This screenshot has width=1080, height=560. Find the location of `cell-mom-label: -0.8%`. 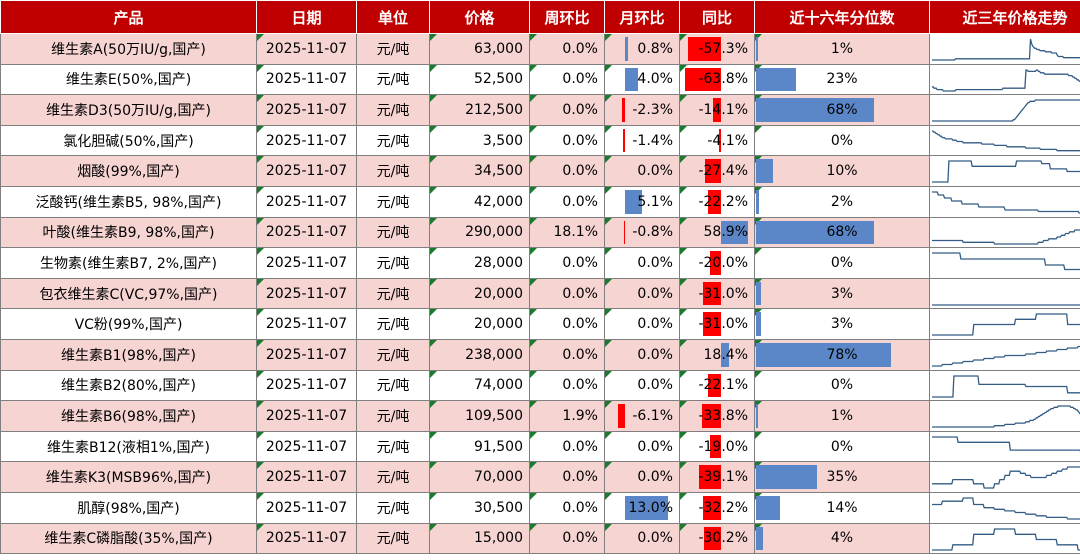

cell-mom-label: -0.8% is located at coordinates (652, 232).